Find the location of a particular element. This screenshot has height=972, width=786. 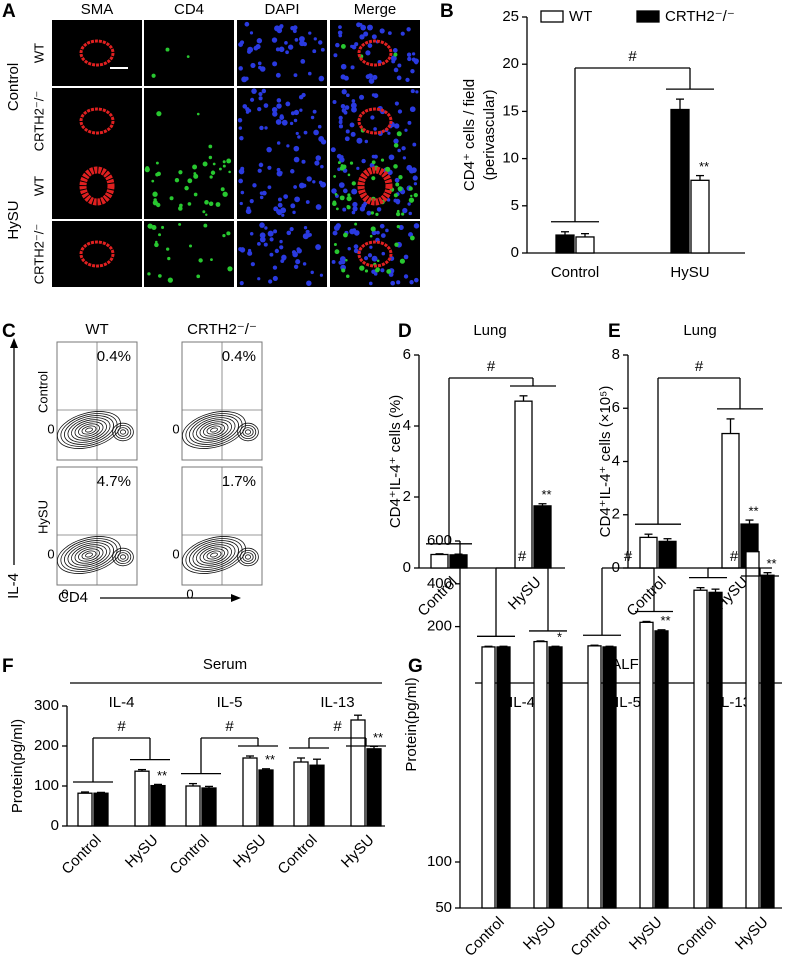

y-tick-label: 6 is located at coordinates (407, 354).